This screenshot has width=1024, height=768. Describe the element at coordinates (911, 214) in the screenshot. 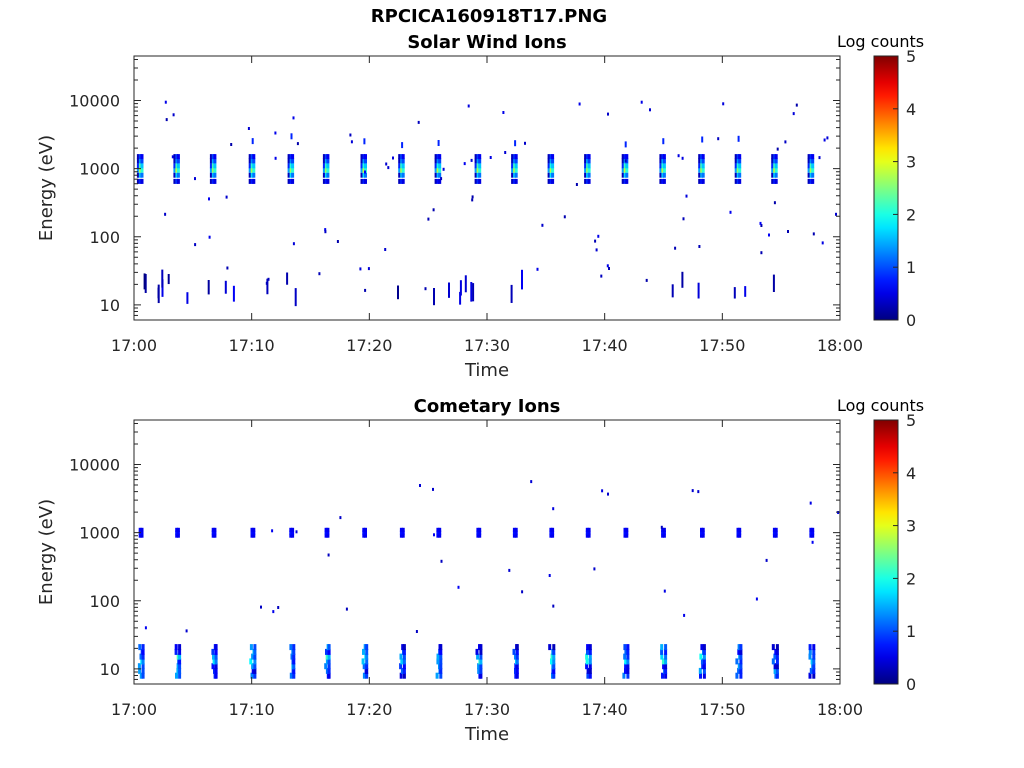

I see `colorbar-tick-label: 2` at that location.